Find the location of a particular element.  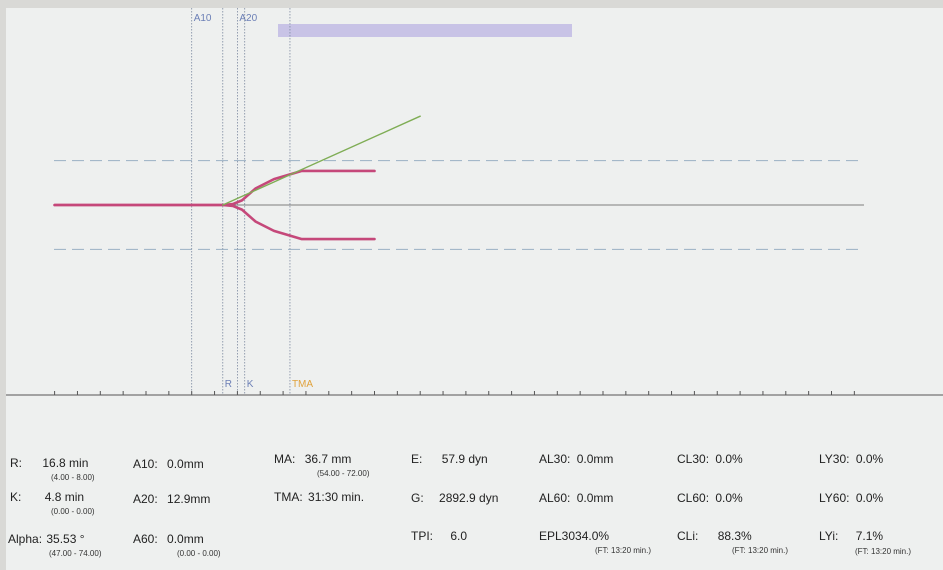

param-k: K: 4.8 min (0.00 - 0.00) is located at coordinates (52, 503).